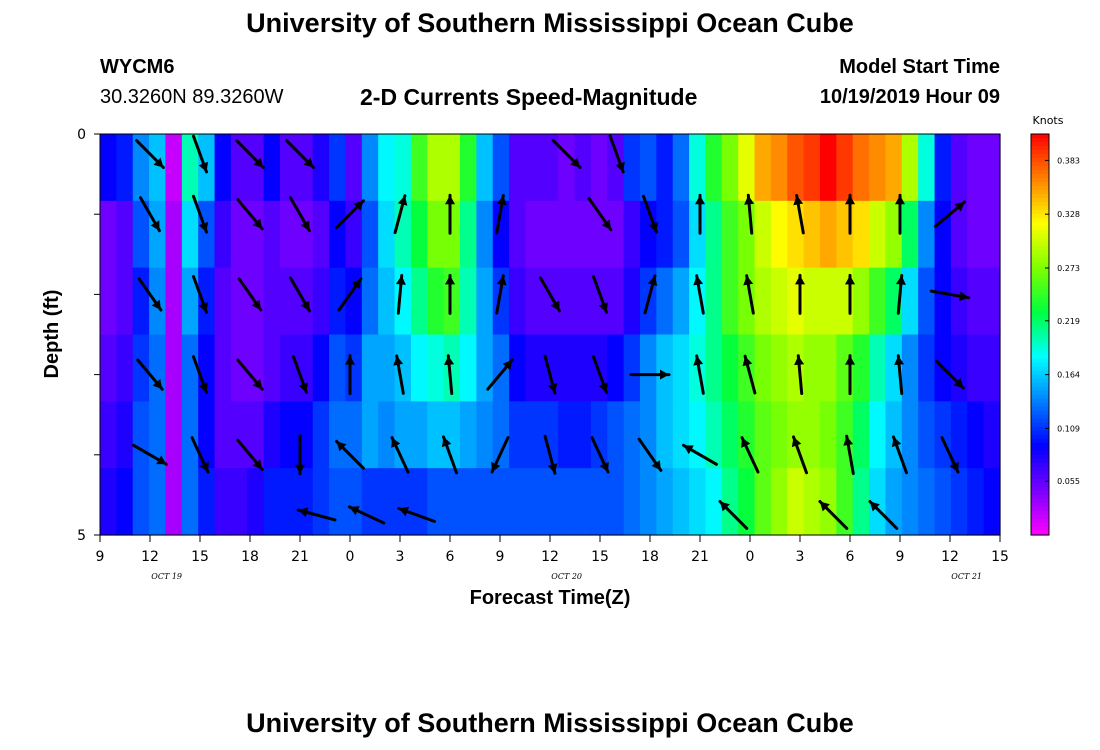  Describe the element at coordinates (81, 135) in the screenshot. I see `y-tick-label: 0` at that location.